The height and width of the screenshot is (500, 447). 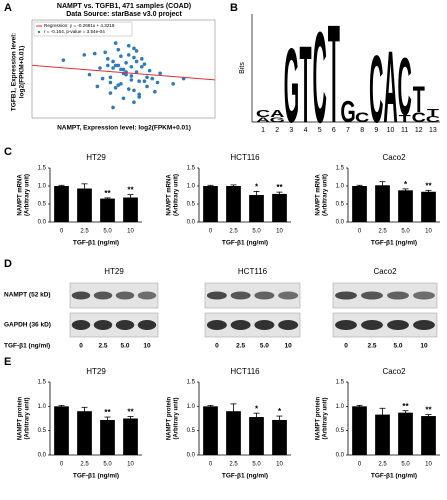 I want to click on trend-line, so click(x=123, y=72).